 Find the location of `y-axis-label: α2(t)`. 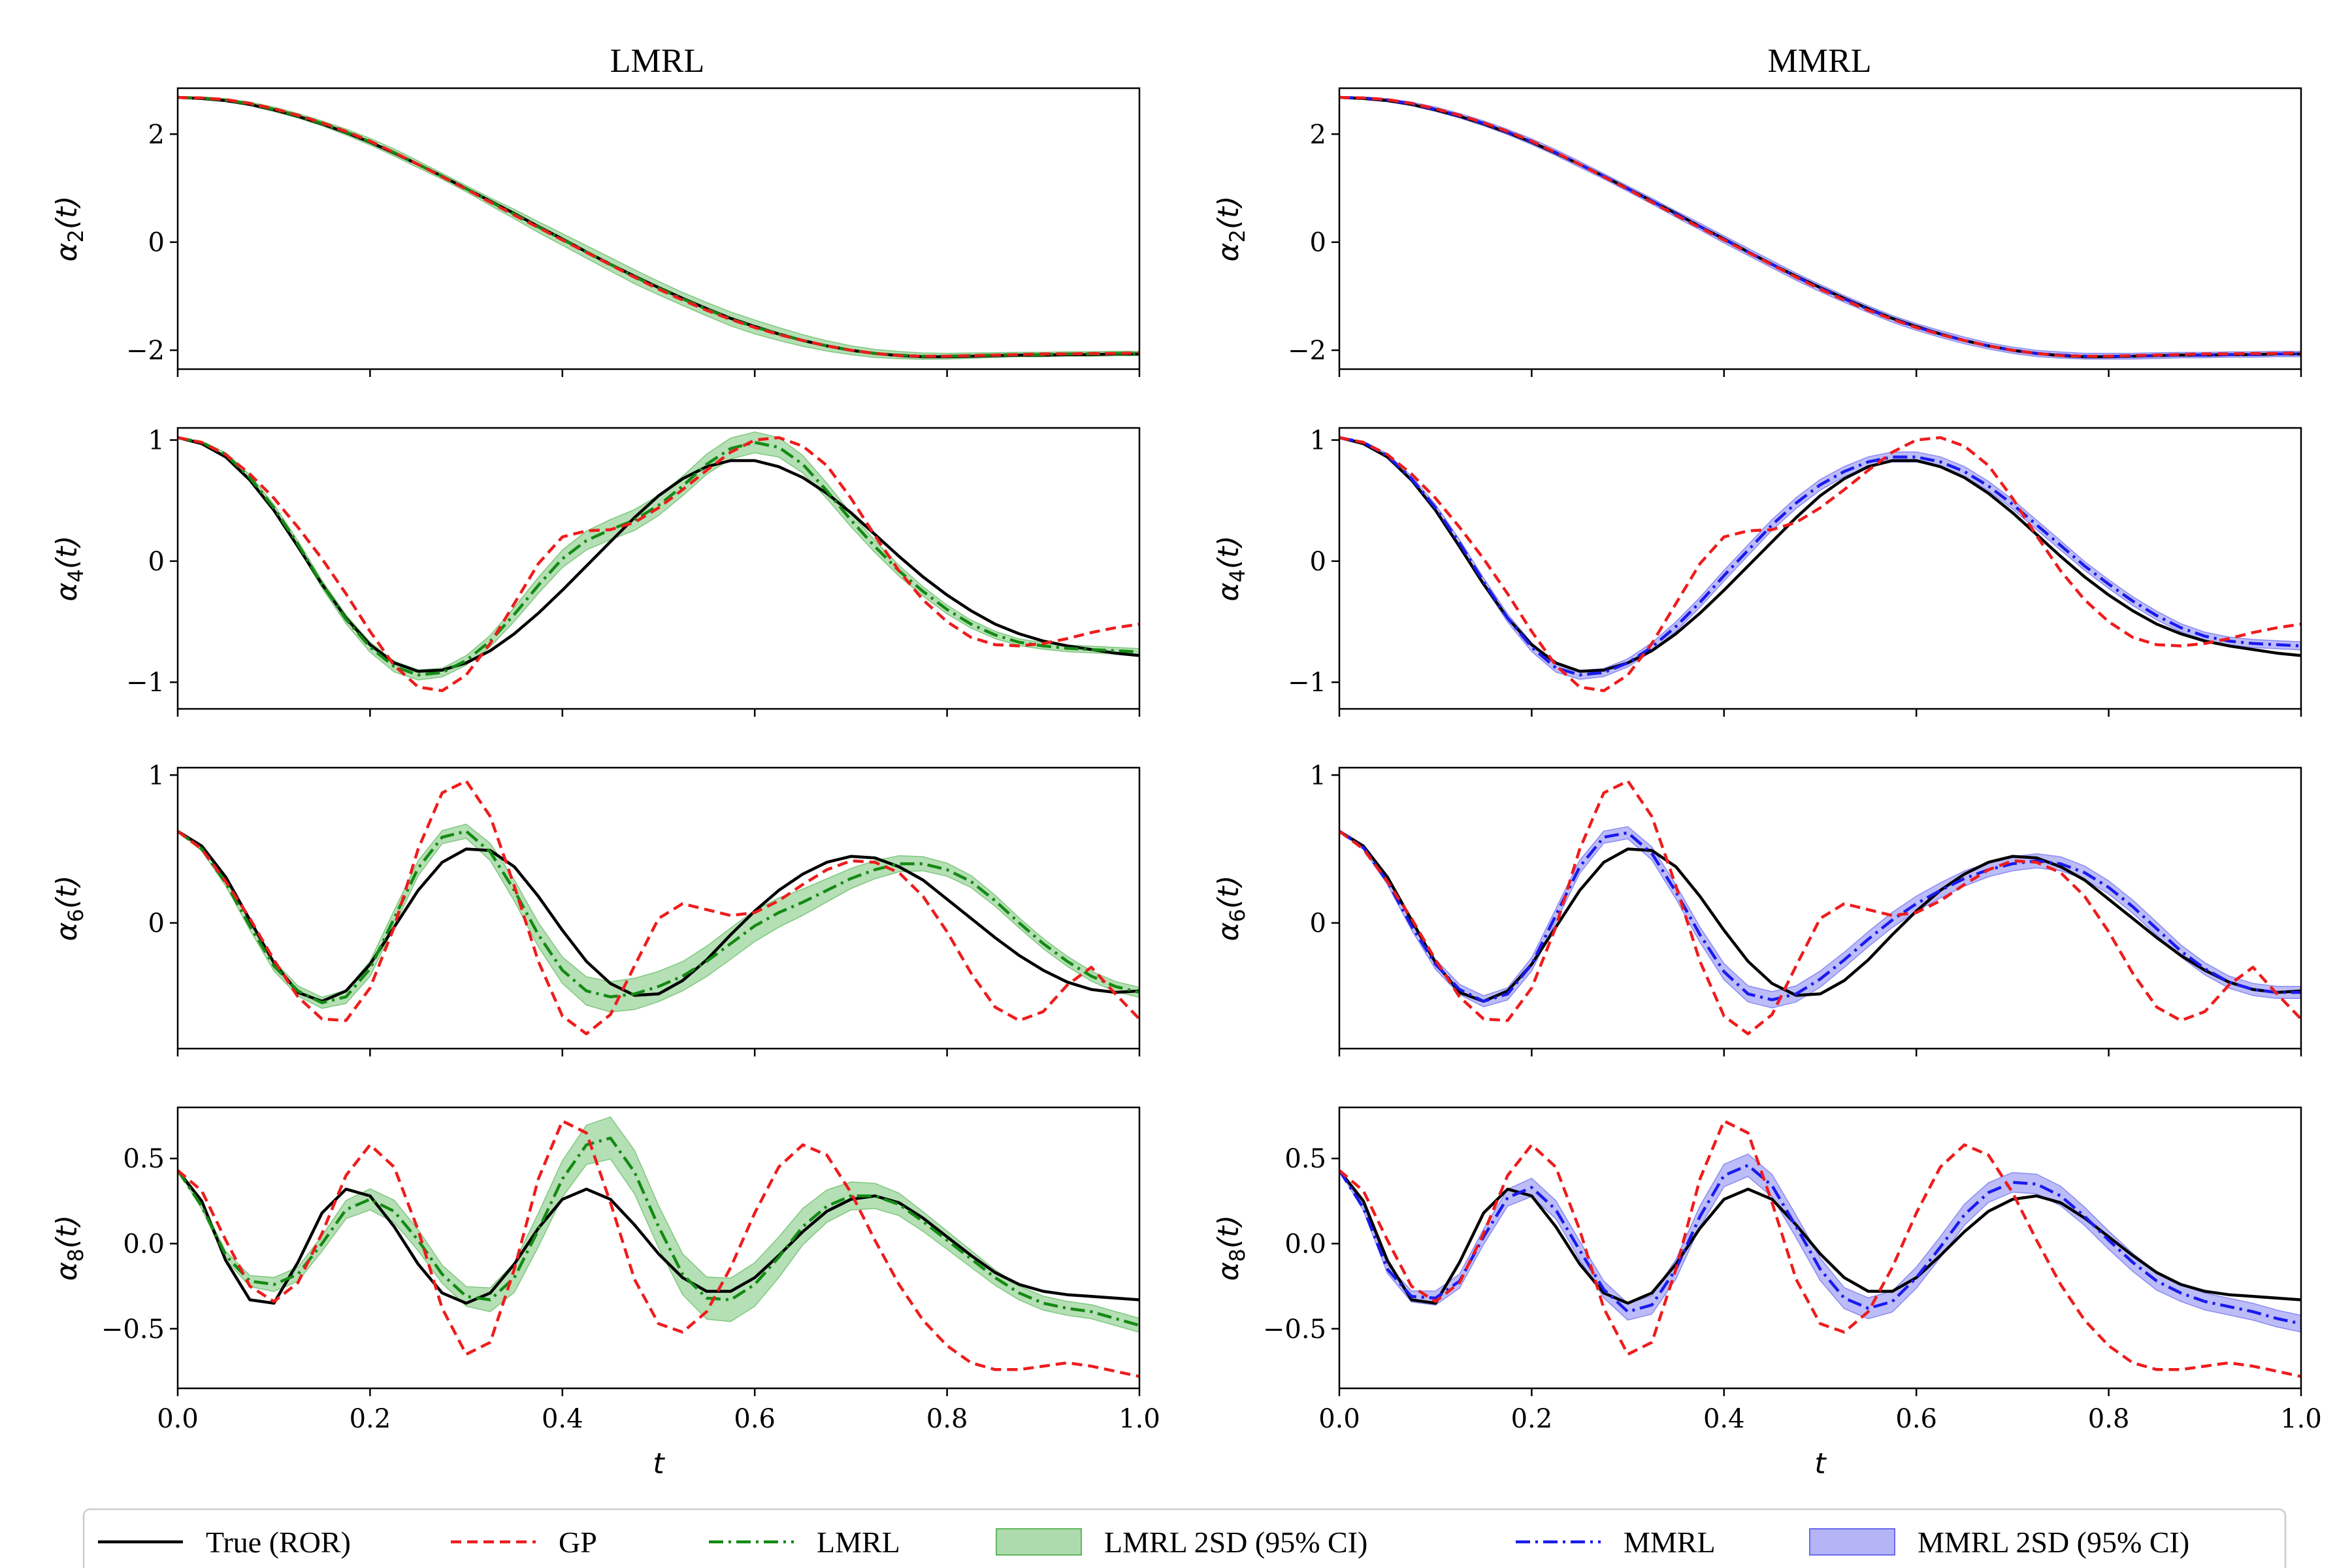

y-axis-label: α2(t) is located at coordinates (1231, 229).